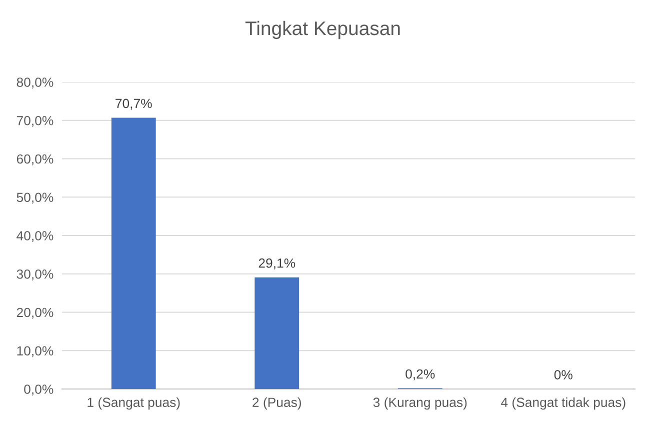 The height and width of the screenshot is (428, 646). Describe the element at coordinates (563, 375) in the screenshot. I see `data-label: 0%` at that location.